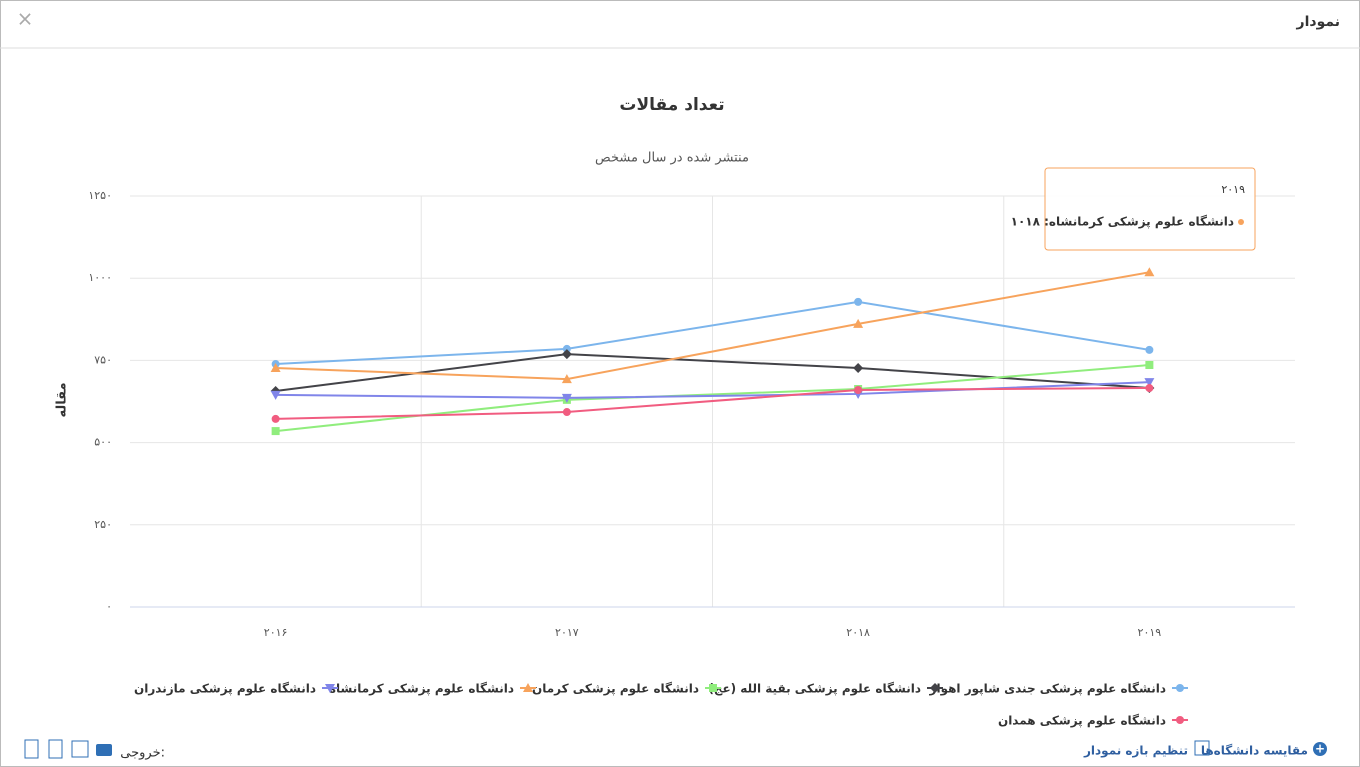  Describe the element at coordinates (672, 158) in the screenshot. I see `chart-subtitle: منتشر شده در سال مشخص` at that location.